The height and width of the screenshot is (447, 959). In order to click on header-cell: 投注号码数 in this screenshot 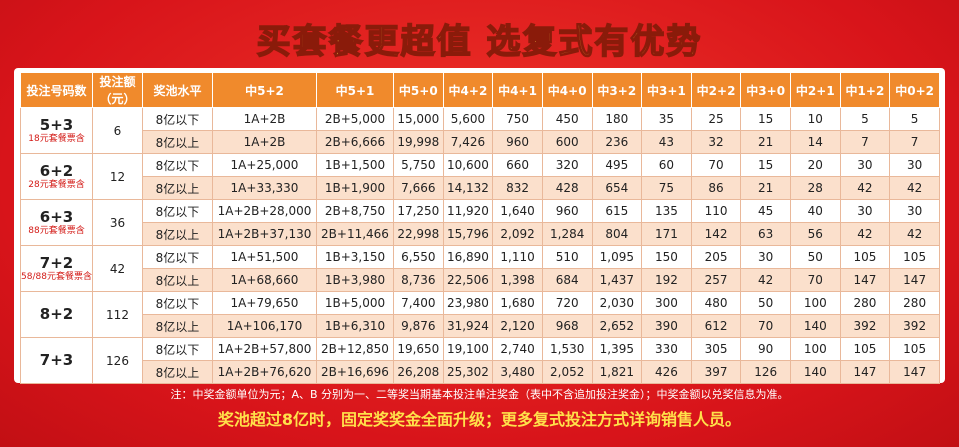, I will do `click(56, 90)`.